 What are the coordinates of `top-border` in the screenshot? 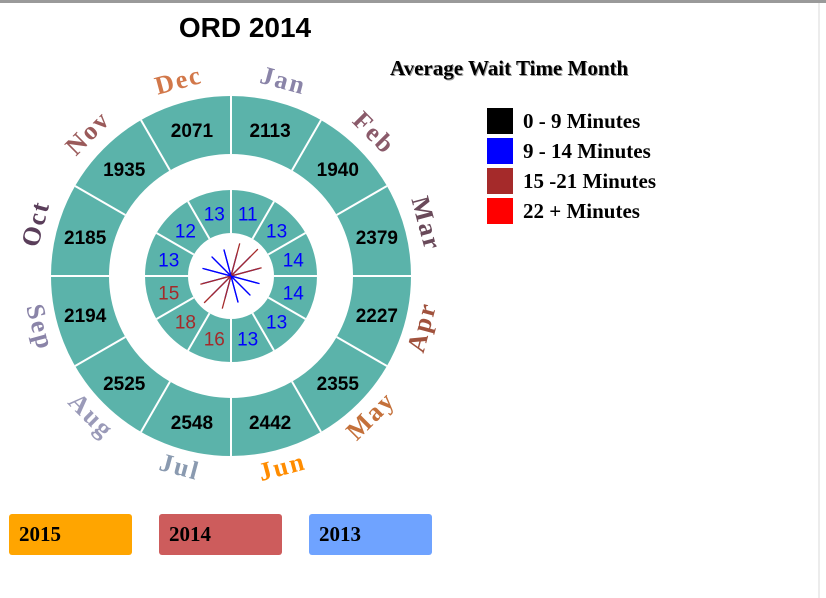 It's located at (413, 1).